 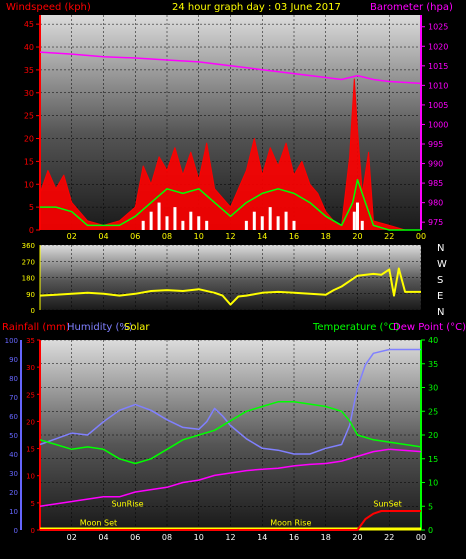 What do you see at coordinates (389, 236) in the screenshot?
I see `wind-x-tick-label: 22` at bounding box center [389, 236].